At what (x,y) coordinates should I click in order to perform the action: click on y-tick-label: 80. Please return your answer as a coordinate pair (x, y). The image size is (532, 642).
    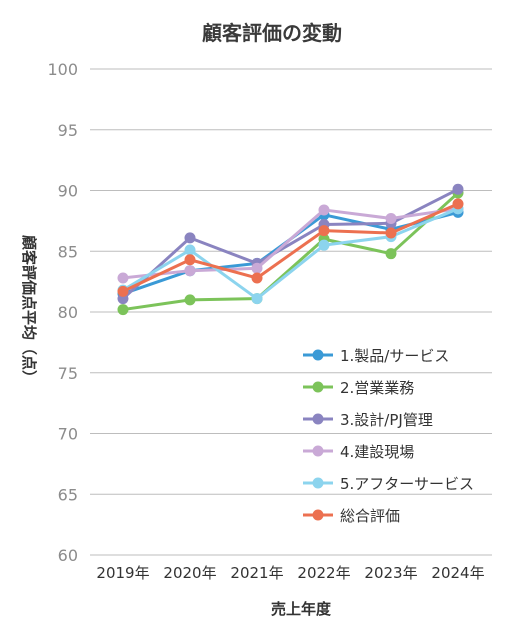
    Looking at the image, I should click on (68, 312).